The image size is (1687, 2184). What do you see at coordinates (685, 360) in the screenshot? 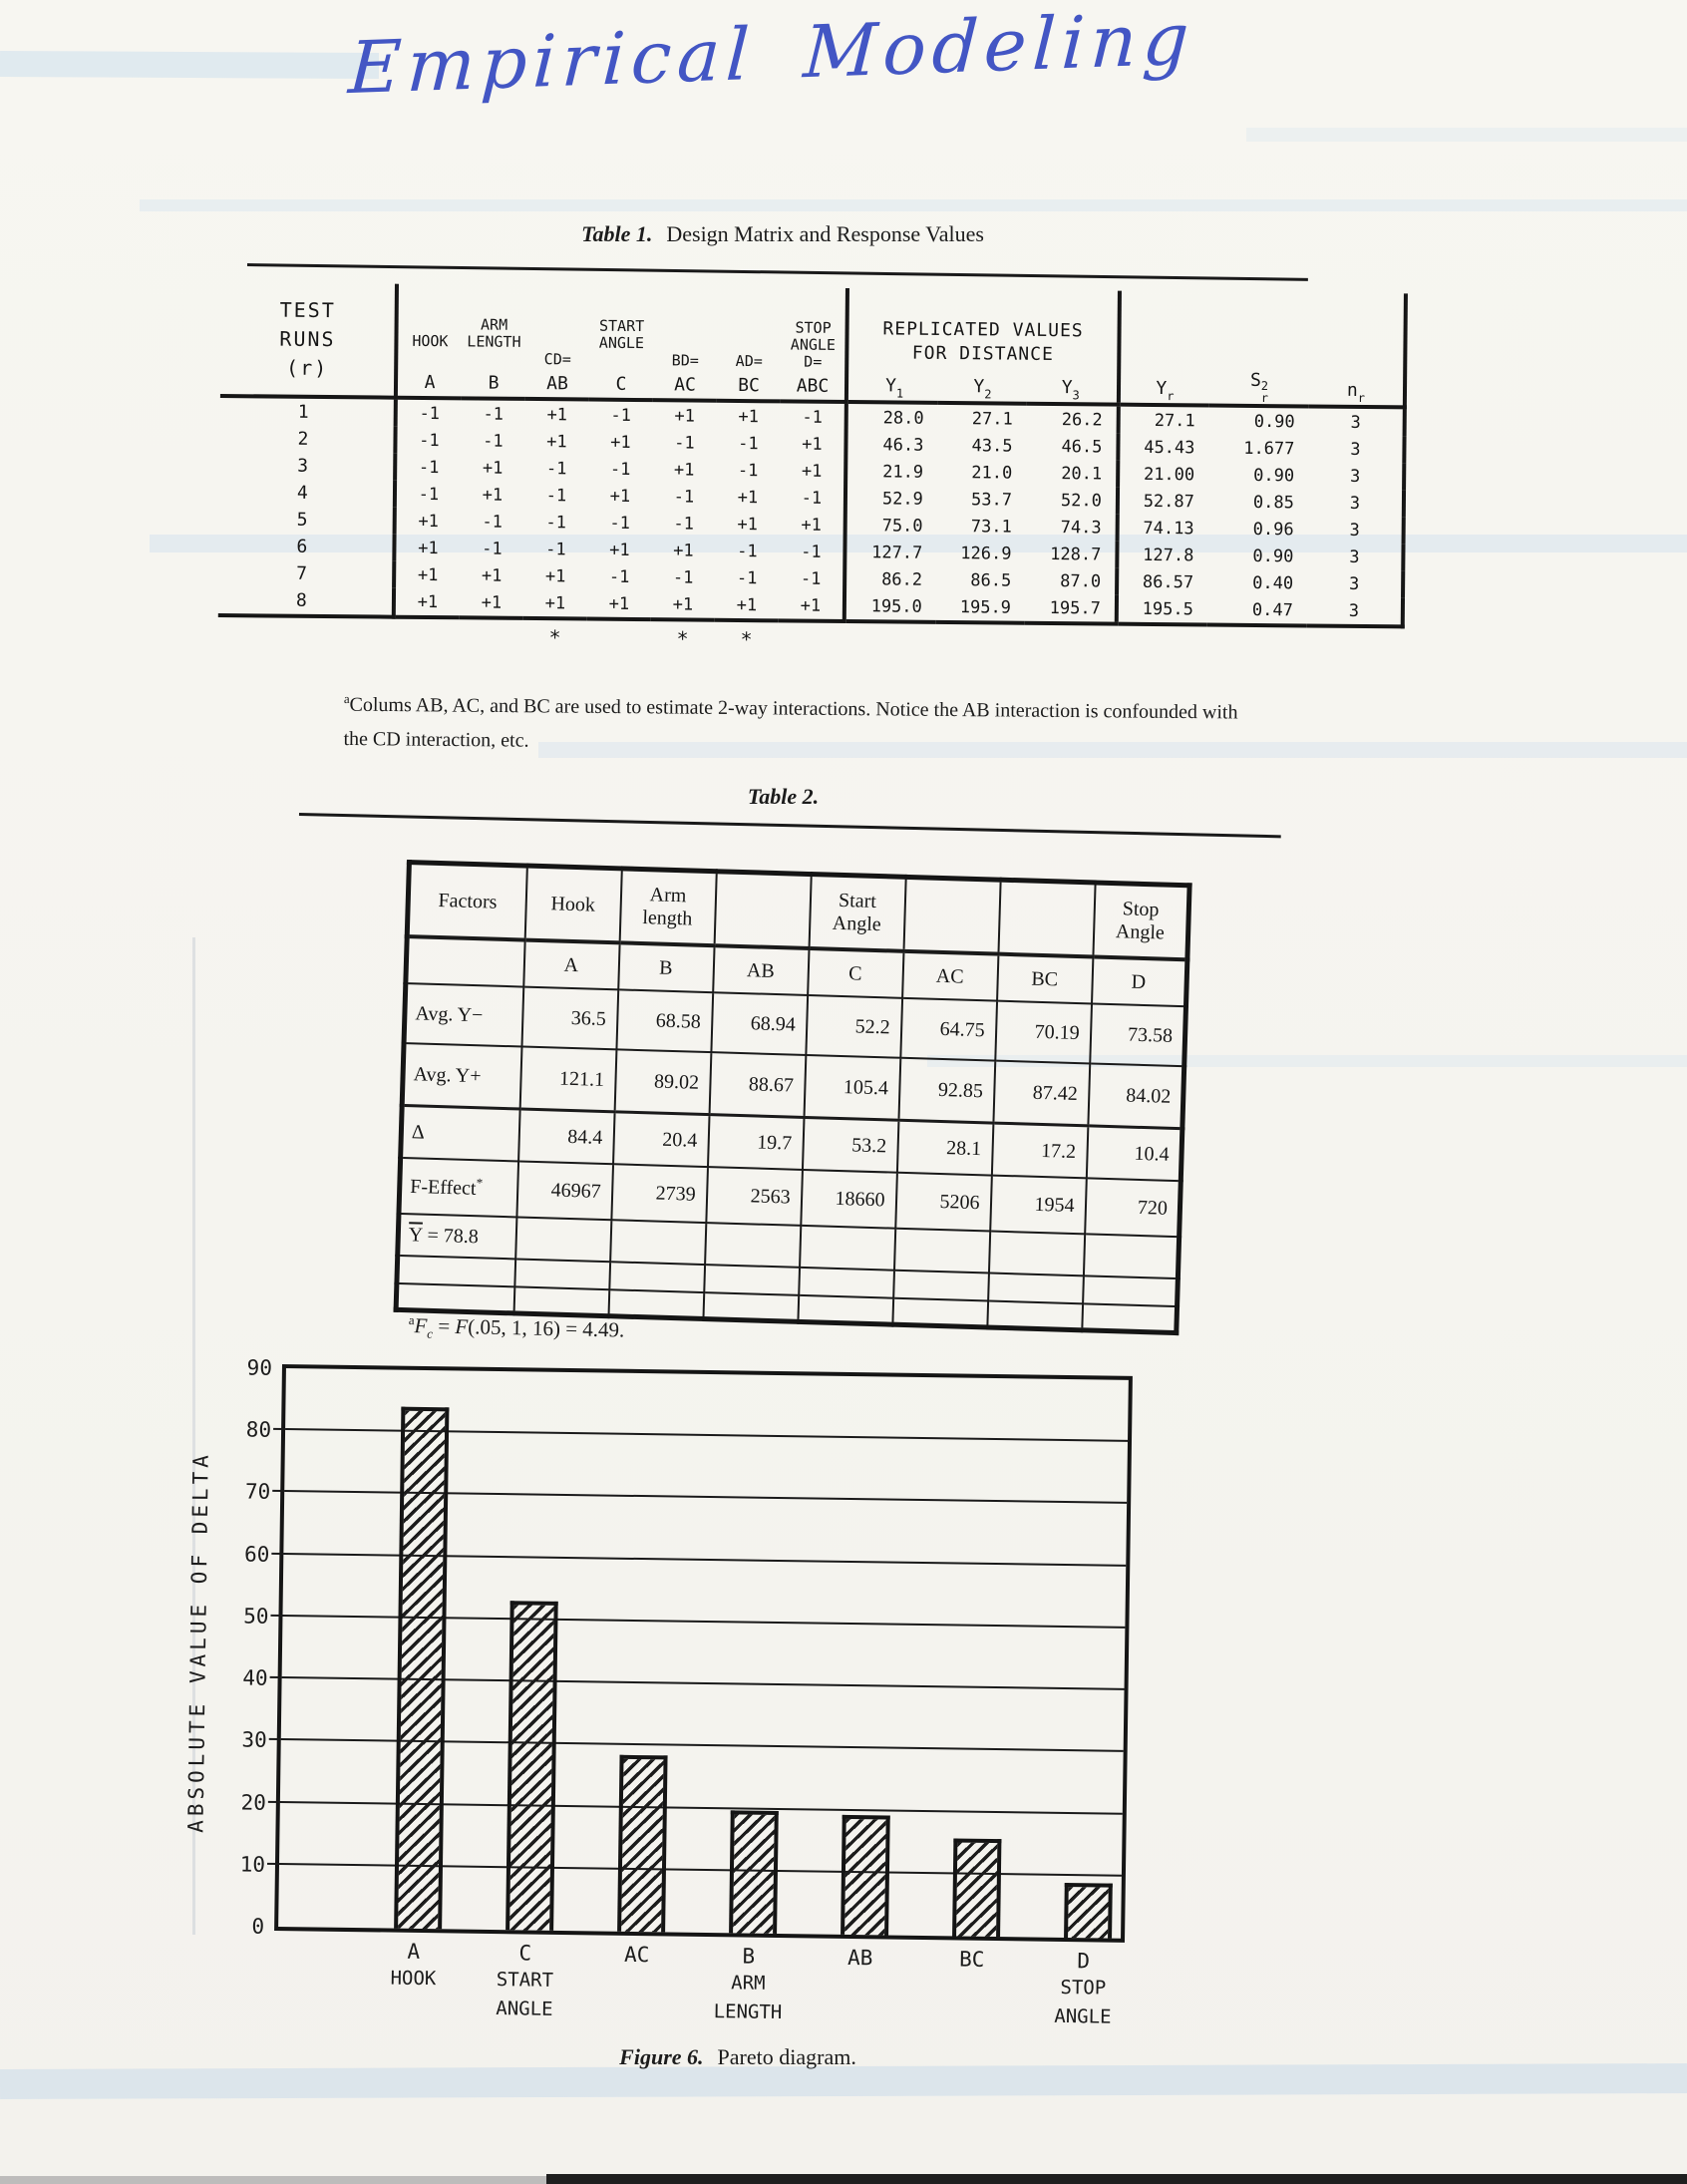
I see `factor-name-line: BD=` at bounding box center [685, 360].